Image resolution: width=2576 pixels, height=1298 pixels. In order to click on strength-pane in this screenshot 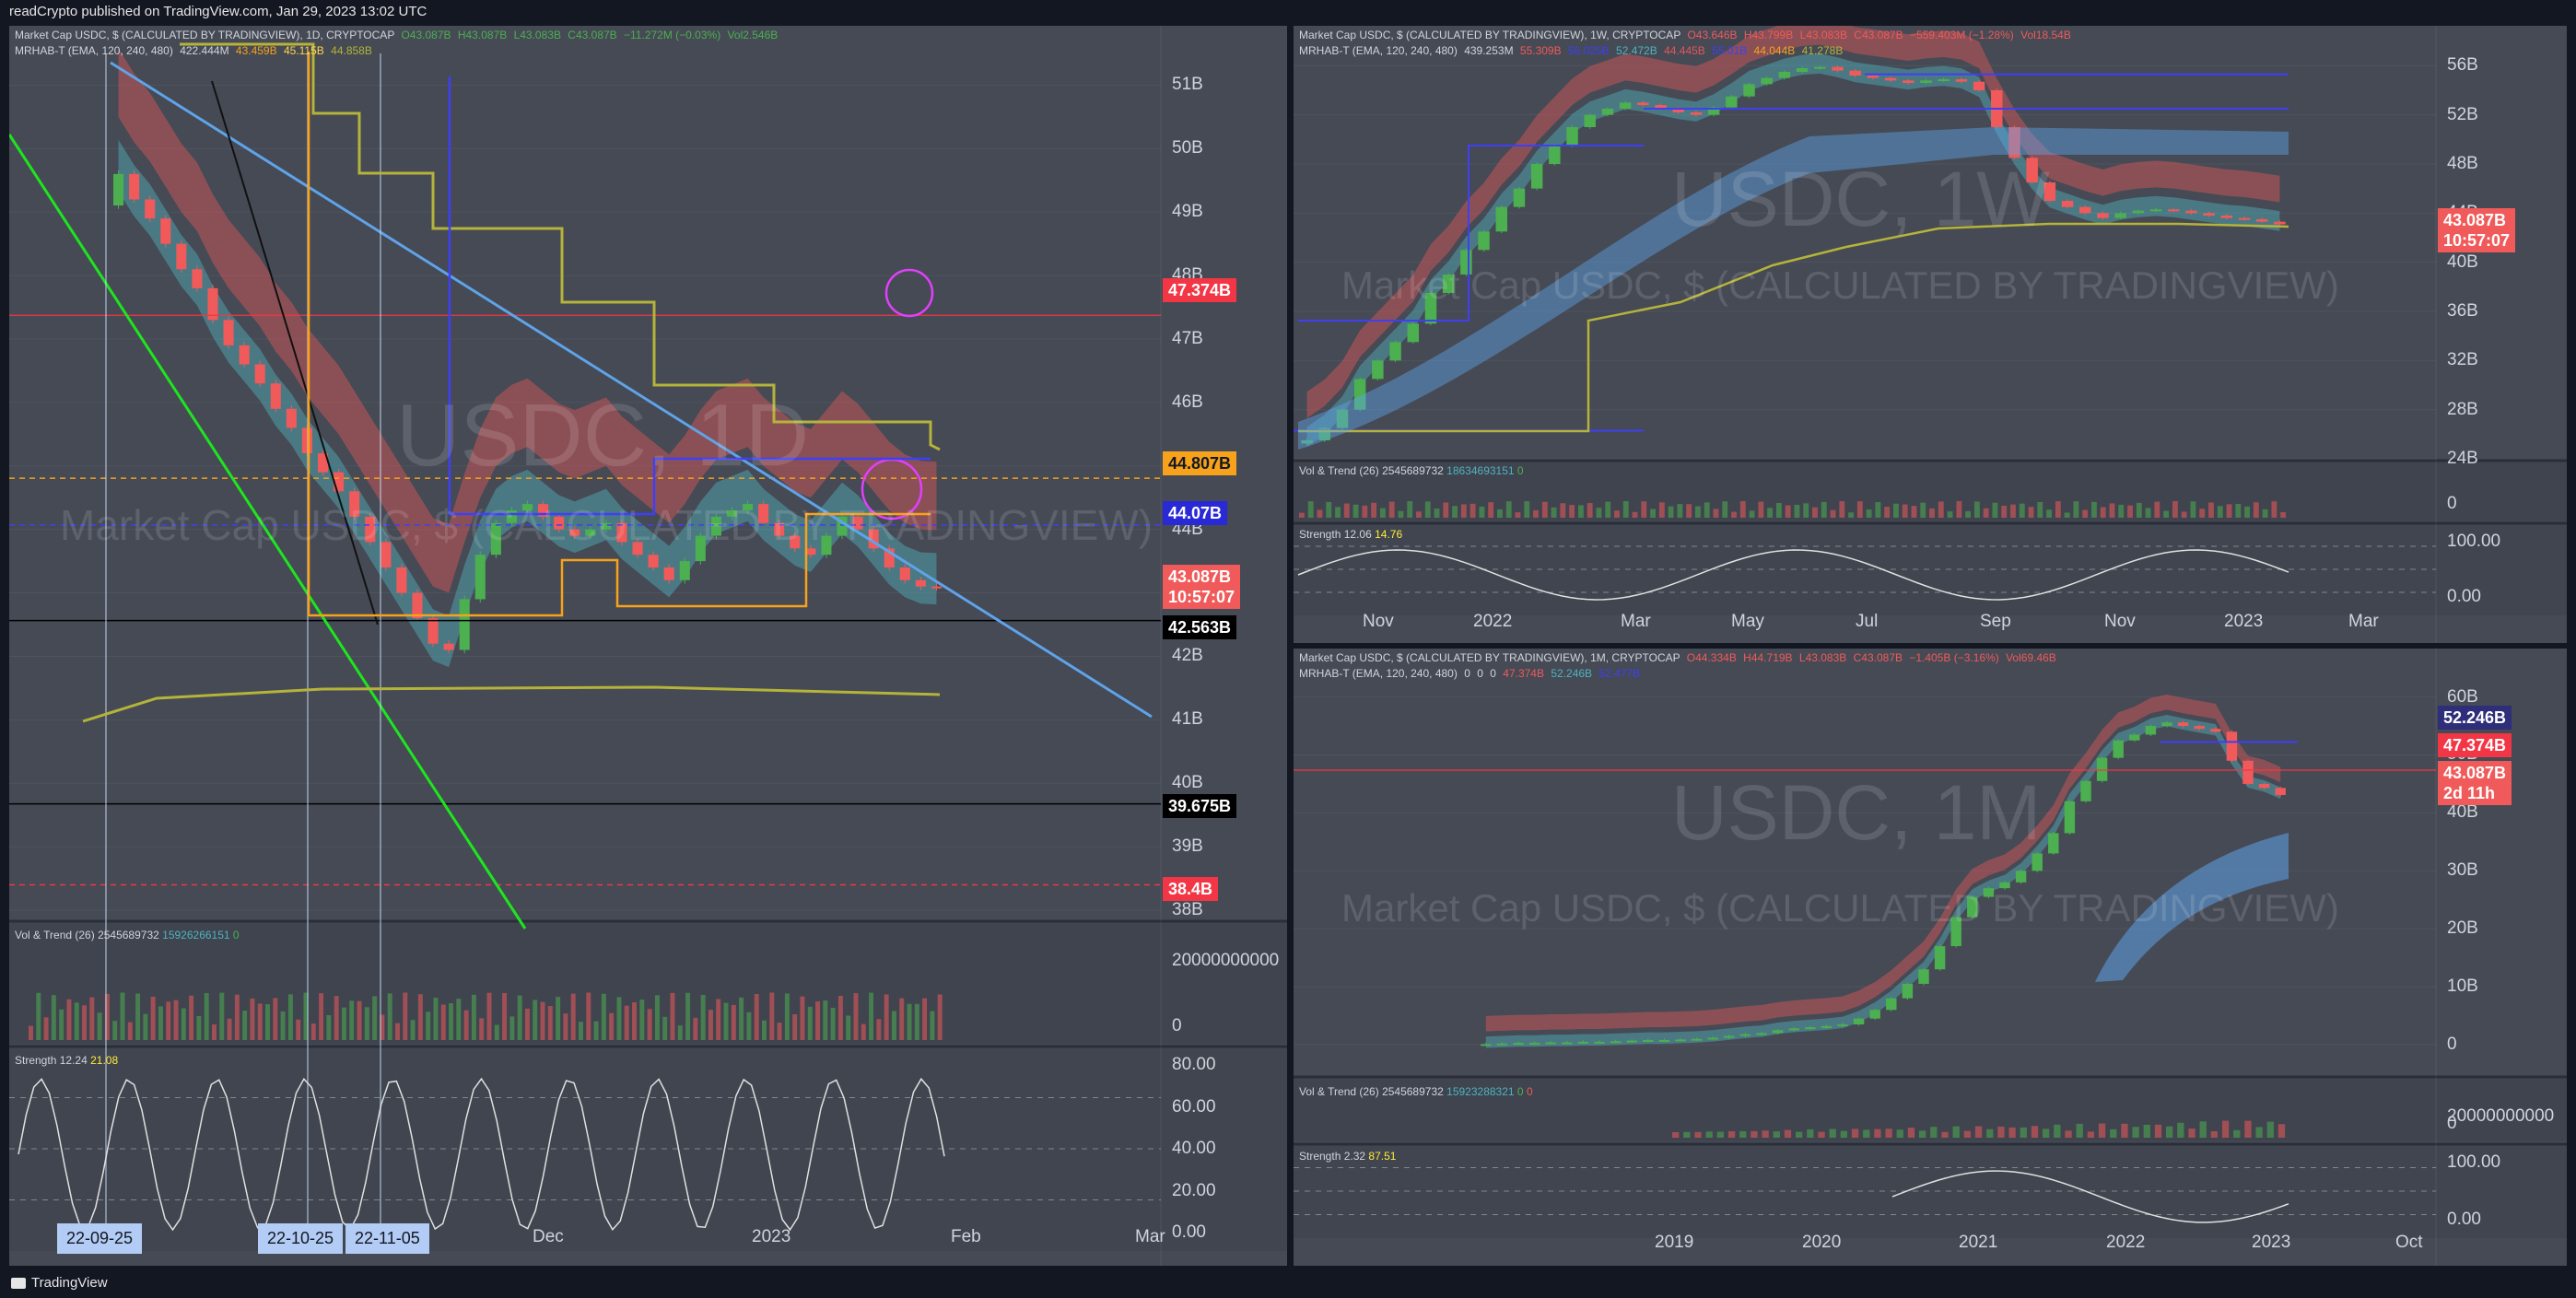, I will do `click(1930, 1191)`.